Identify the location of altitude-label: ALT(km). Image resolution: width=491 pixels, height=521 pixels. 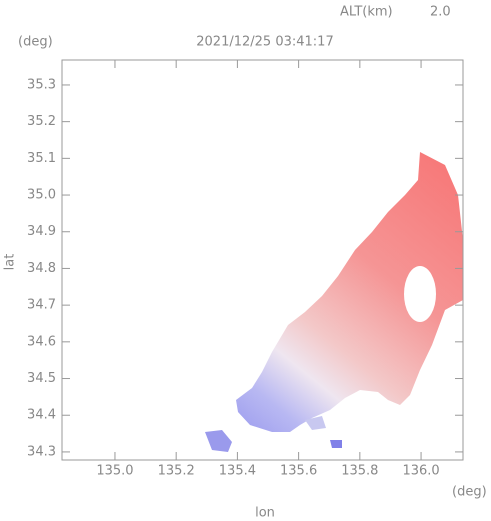
(366, 12).